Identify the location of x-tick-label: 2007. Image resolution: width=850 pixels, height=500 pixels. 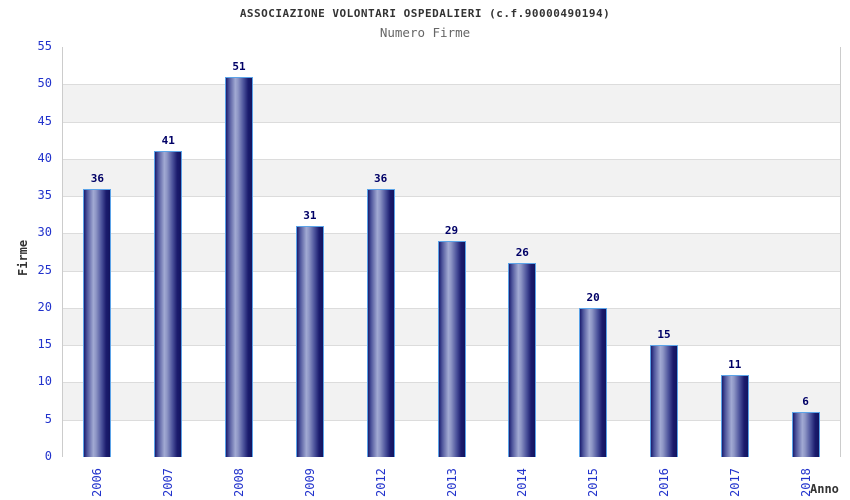
(168, 482).